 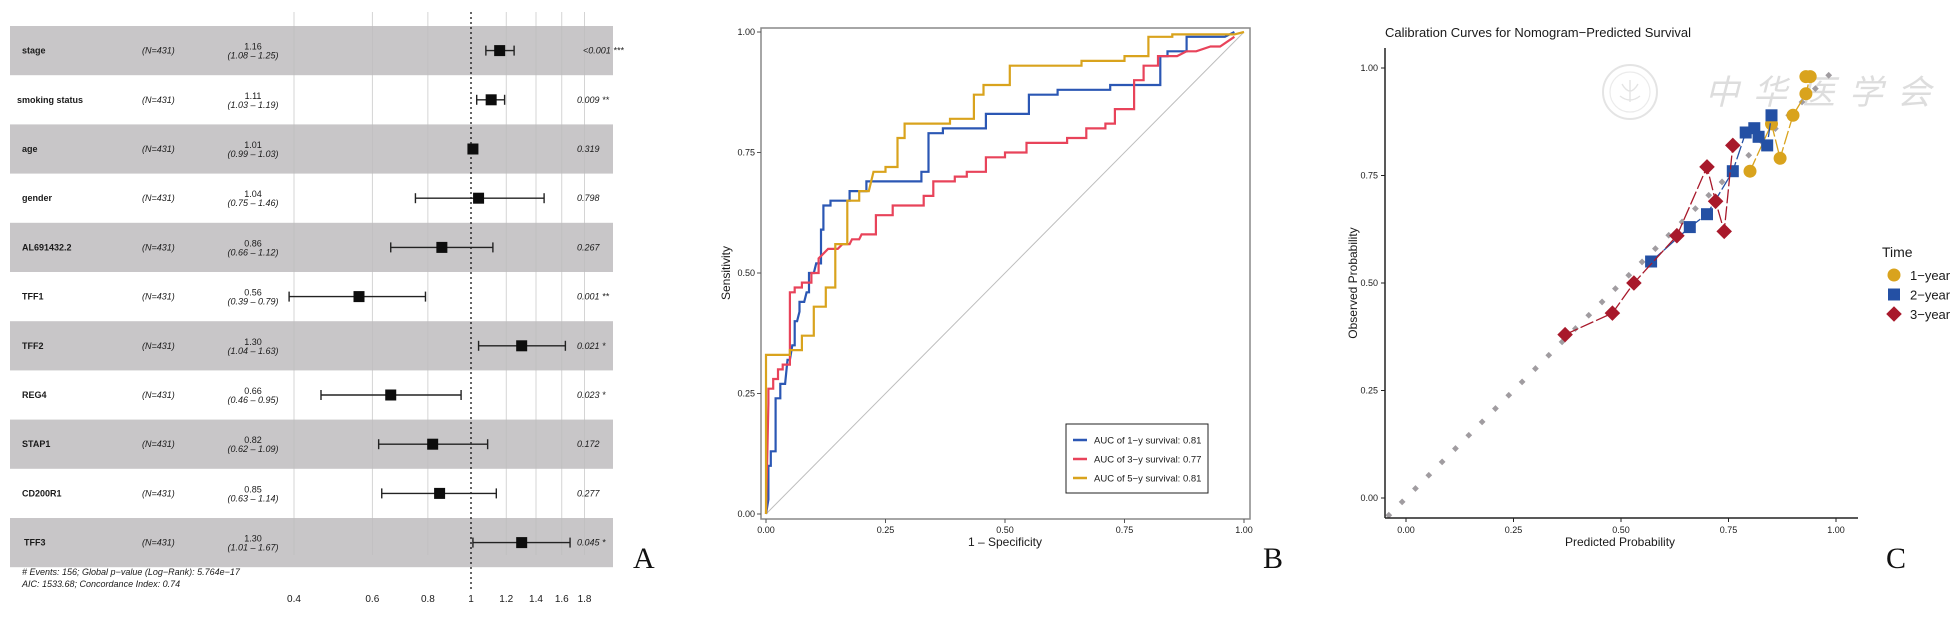 What do you see at coordinates (439, 599) in the screenshot?
I see `x-tick-labels: 0.4 0.6 0.8 1 1.2 1.4 1.6 1.8` at bounding box center [439, 599].